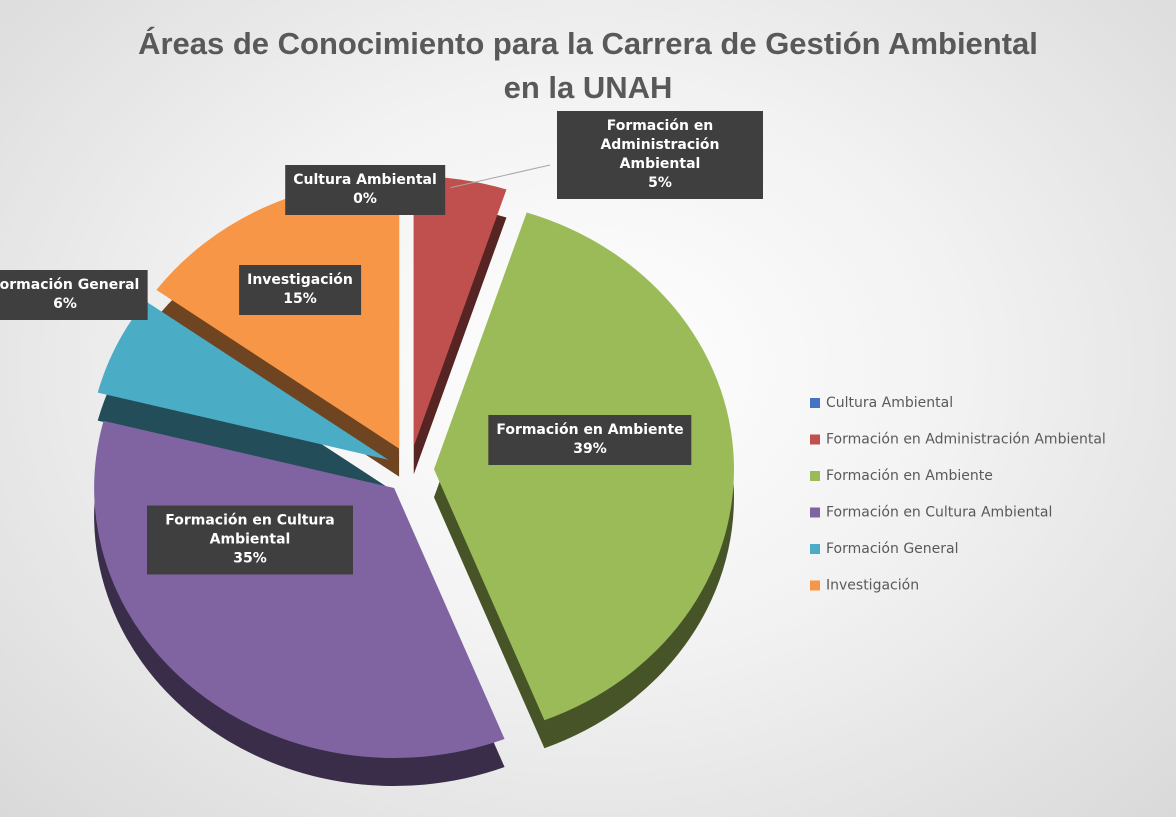  What do you see at coordinates (660, 145) in the screenshot?
I see `data-label-name: Formación en Administración Ambiental` at bounding box center [660, 145].